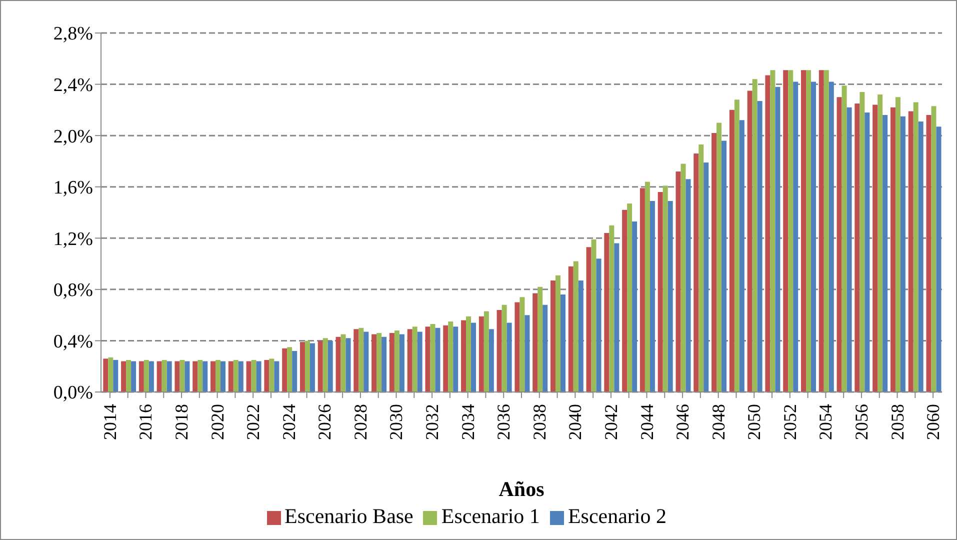 Image resolution: width=957 pixels, height=540 pixels. What do you see at coordinates (754, 422) in the screenshot?
I see `x-tick-label: 2050` at bounding box center [754, 422].